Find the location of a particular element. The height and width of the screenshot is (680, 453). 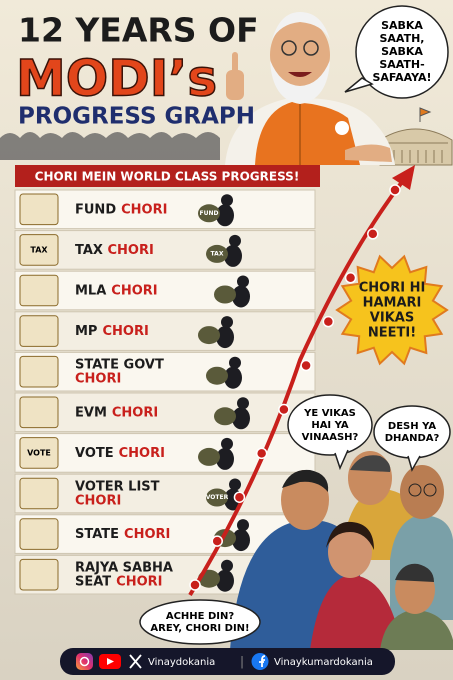

row-label: EVM CHORI is located at coordinates (116, 412).